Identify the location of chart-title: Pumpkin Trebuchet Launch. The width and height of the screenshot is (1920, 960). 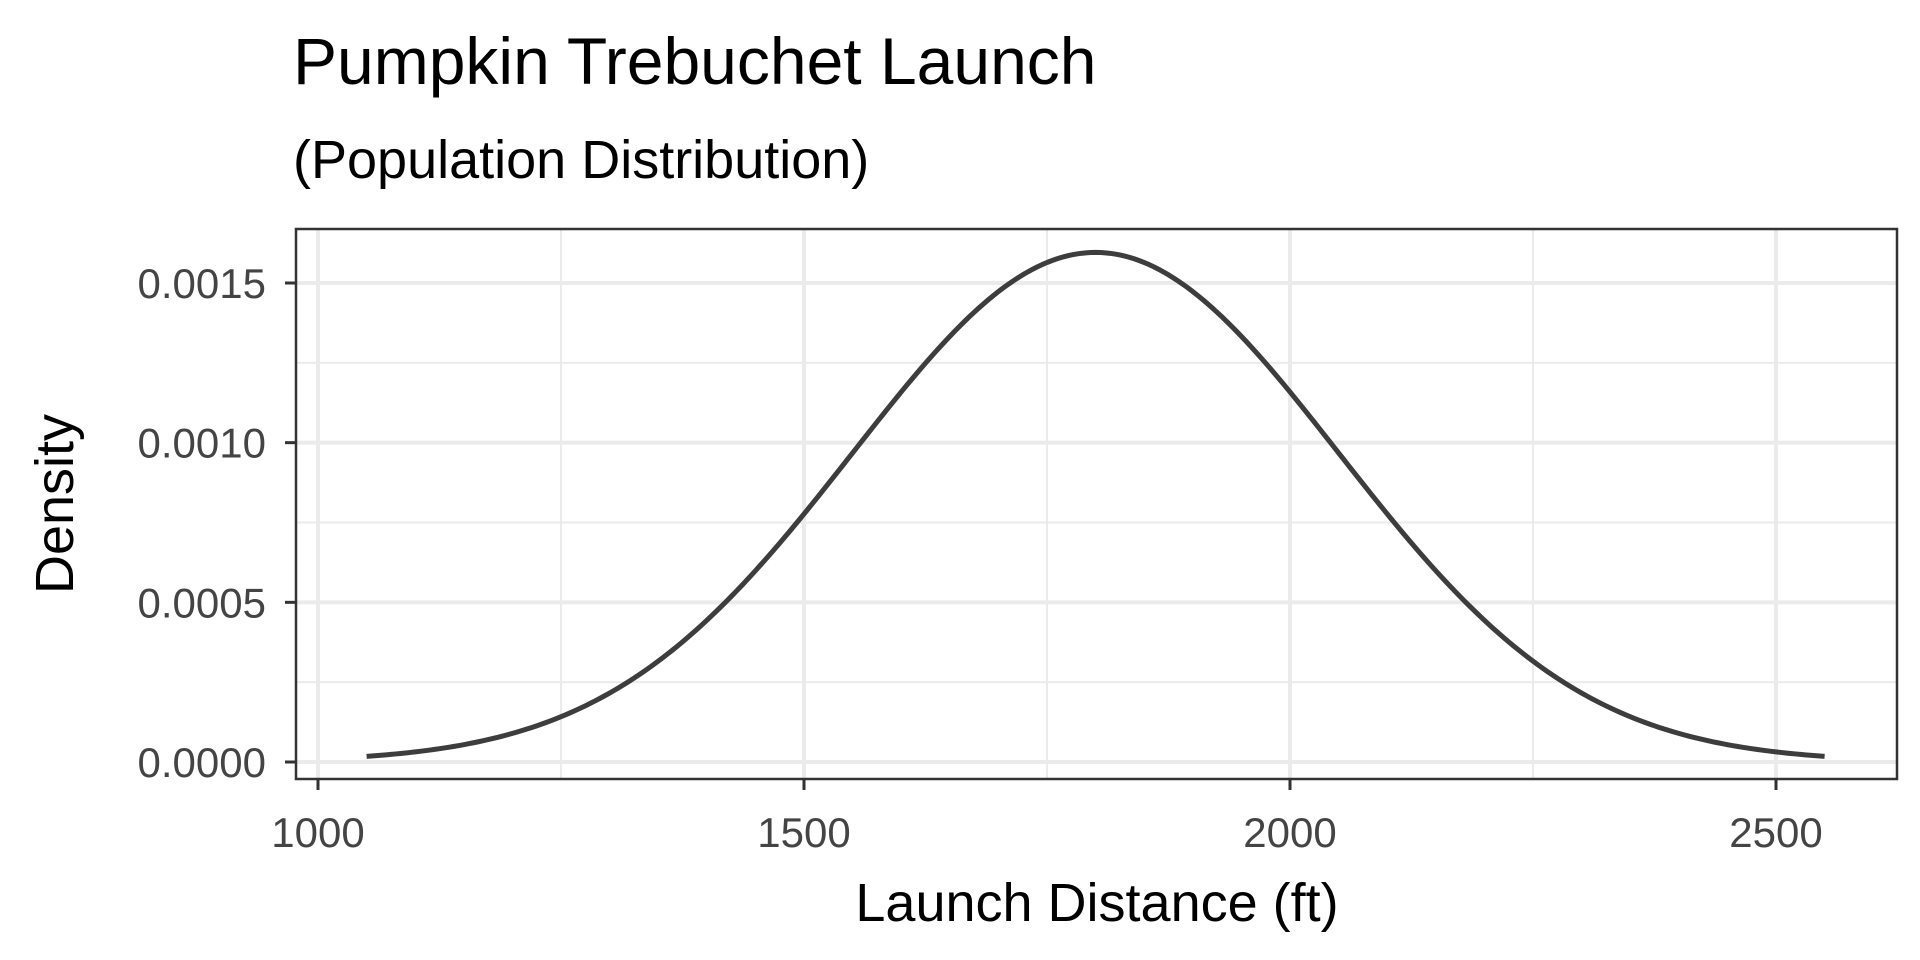
(695, 61).